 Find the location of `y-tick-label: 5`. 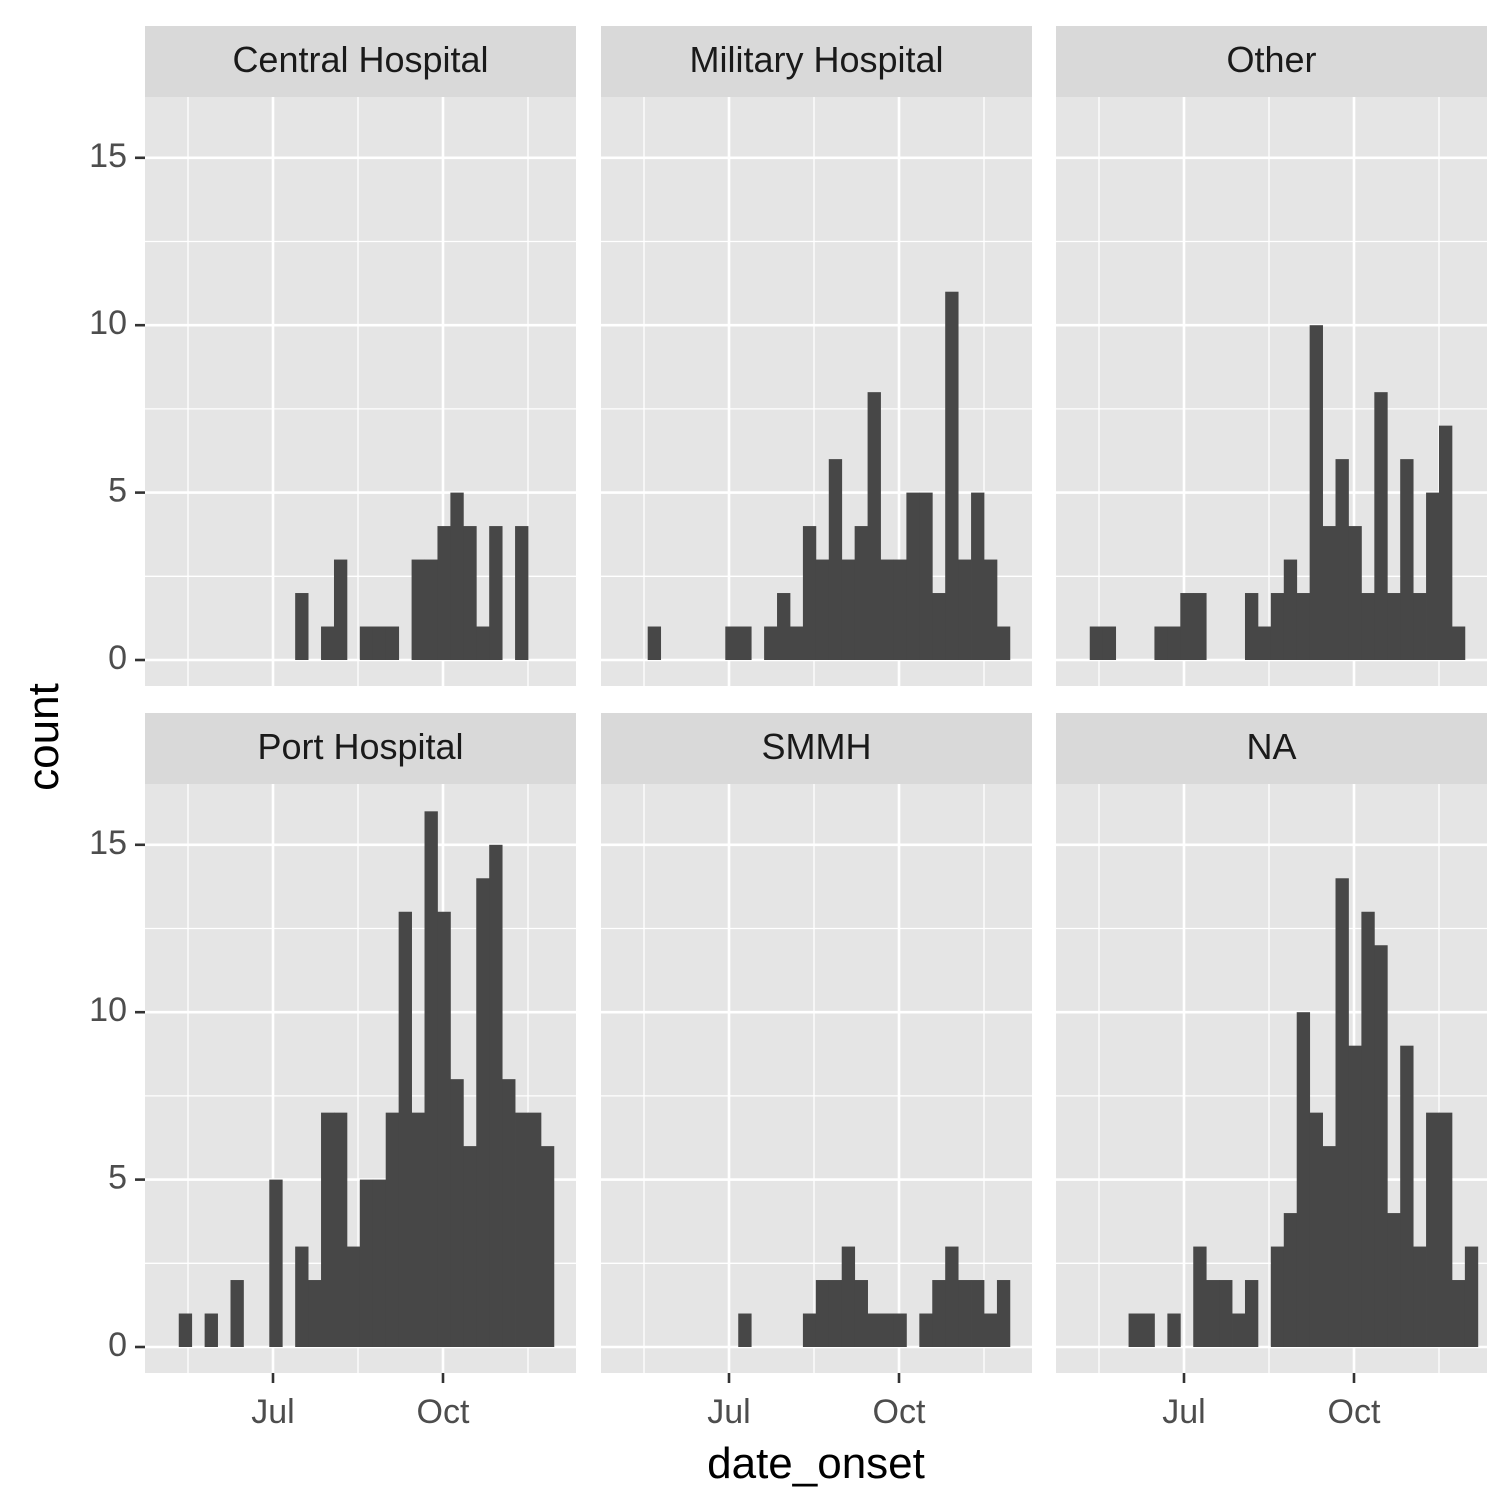

y-tick-label: 5 is located at coordinates (117, 1178).